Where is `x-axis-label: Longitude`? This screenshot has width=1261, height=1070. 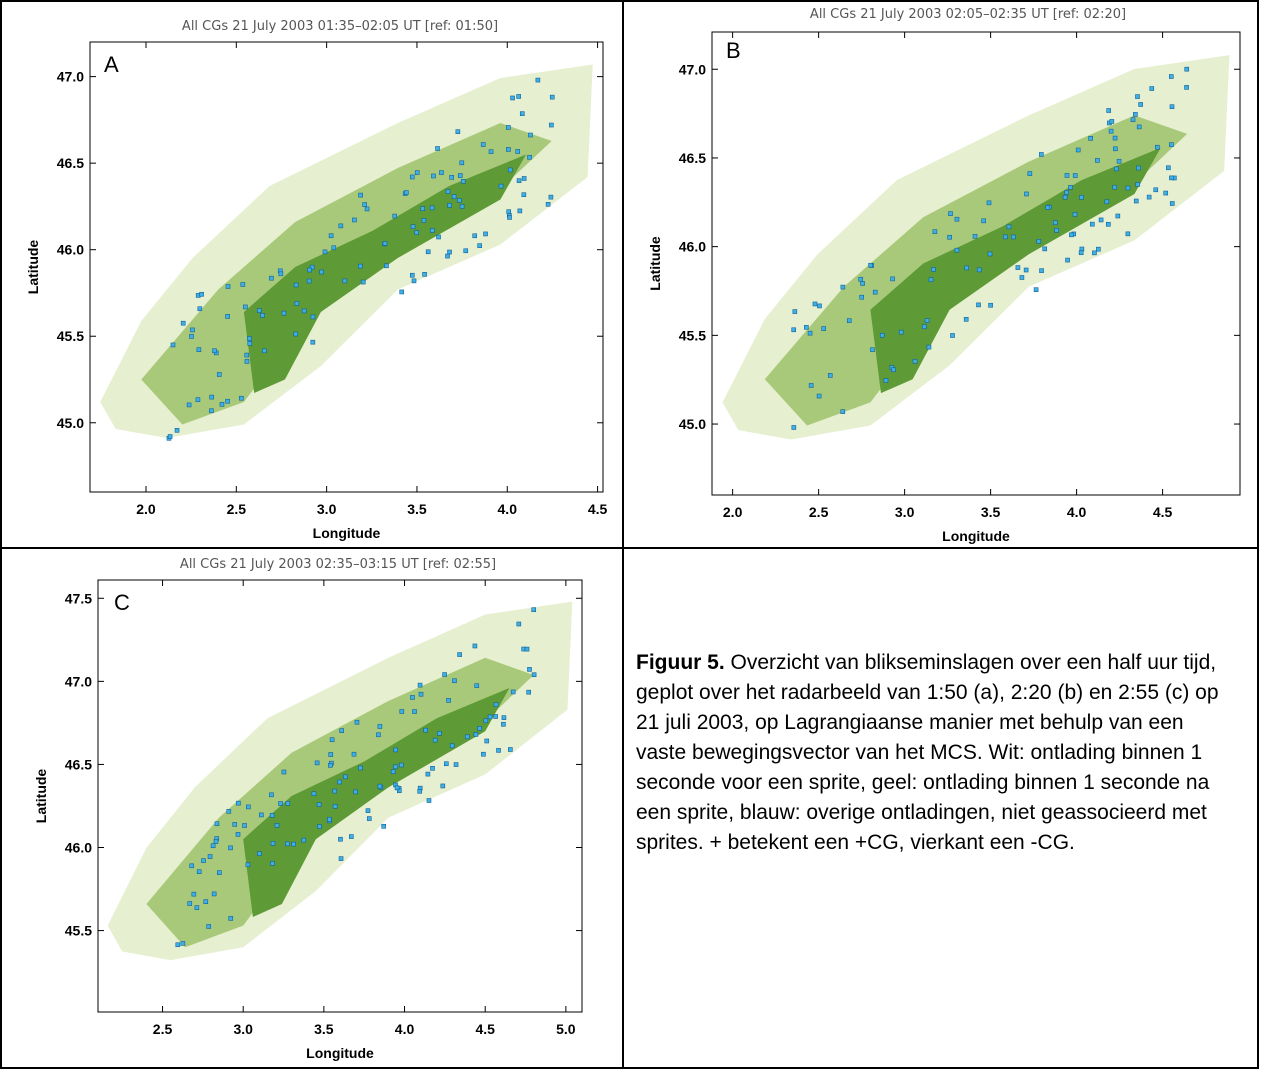 x-axis-label: Longitude is located at coordinates (976, 536).